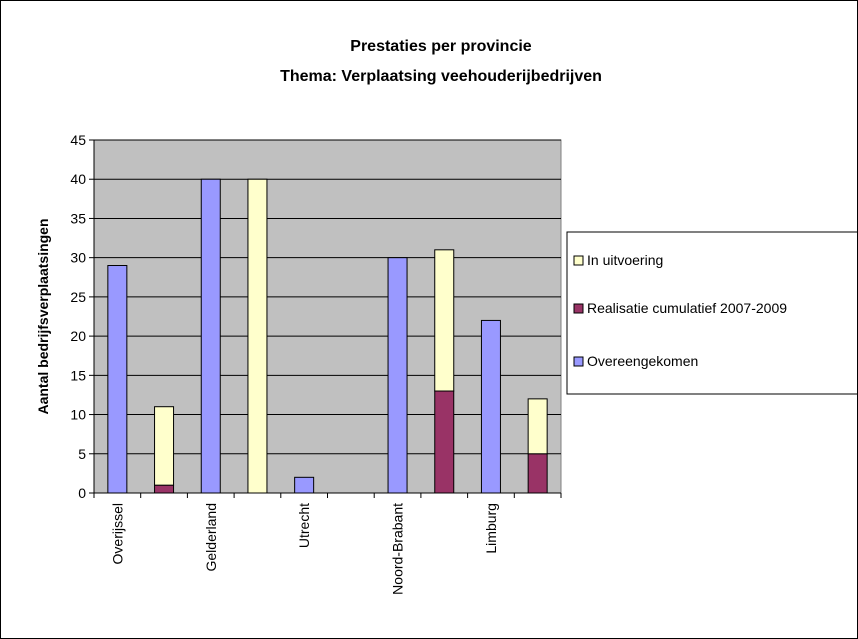  Describe the element at coordinates (78, 258) in the screenshot. I see `y-tick-label: 30` at that location.